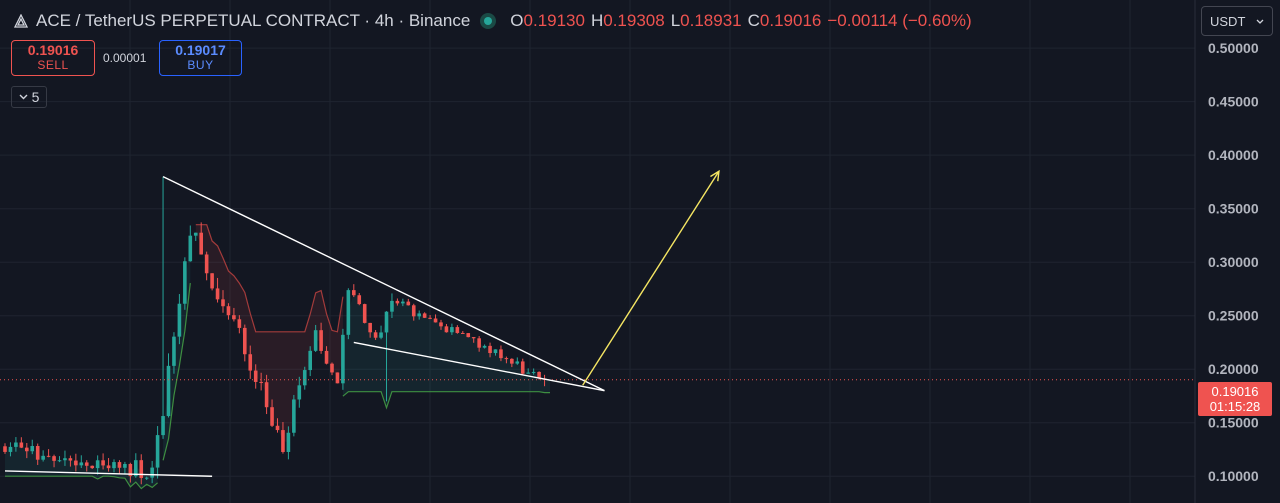  What do you see at coordinates (597, 20) in the screenshot?
I see `ohlc-high-key: H` at bounding box center [597, 20].